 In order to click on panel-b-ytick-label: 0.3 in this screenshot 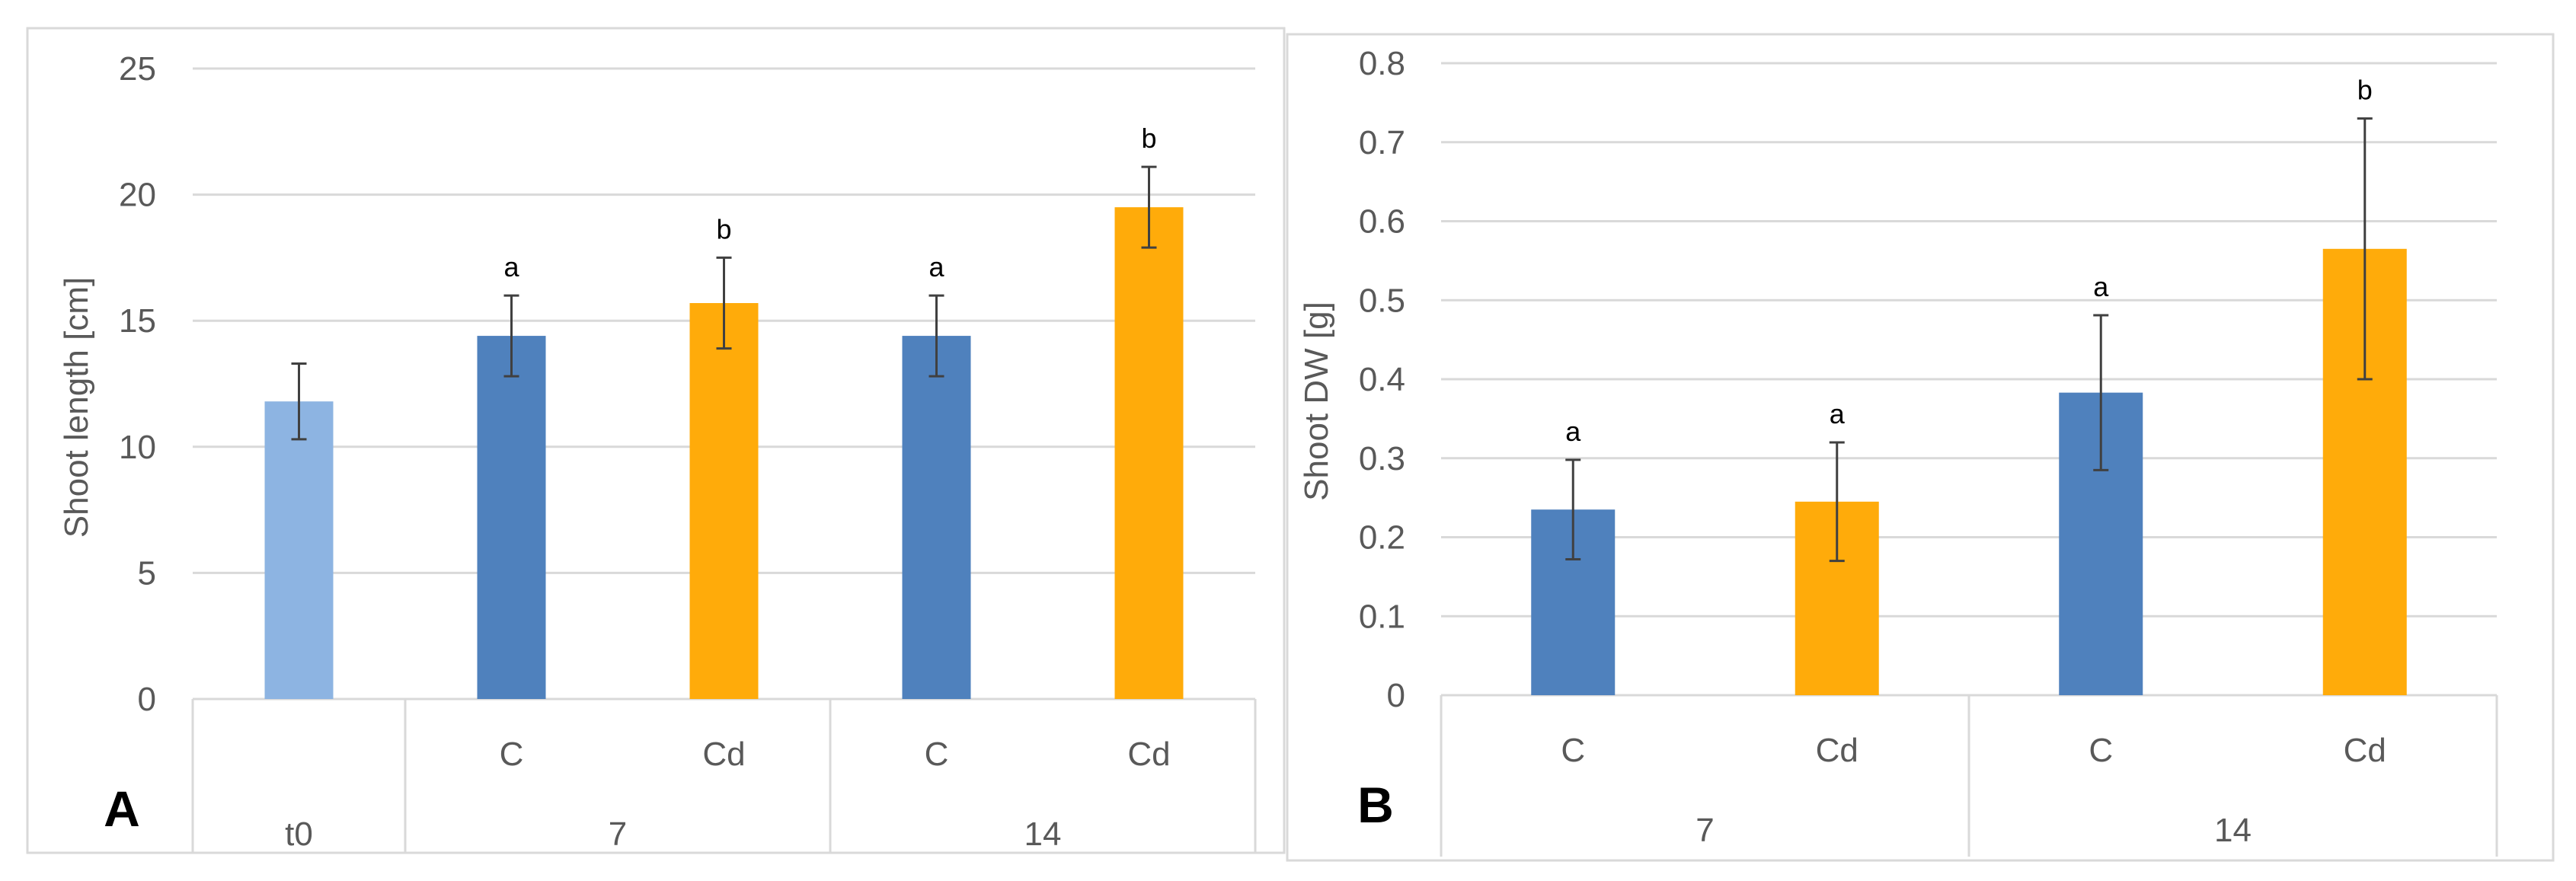, I will do `click(1382, 458)`.